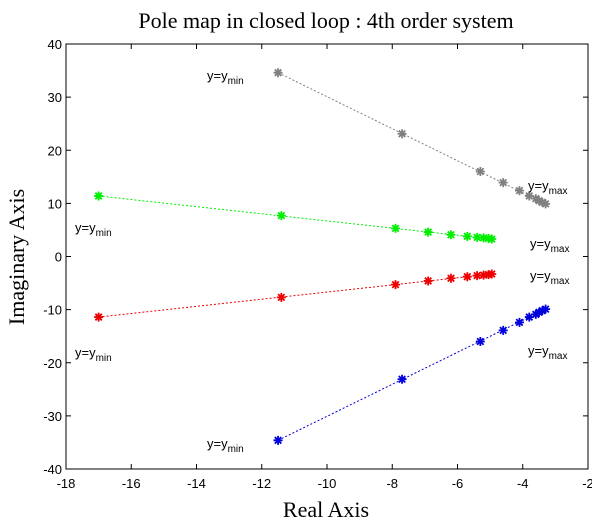 This screenshot has width=592, height=522. Describe the element at coordinates (326, 509) in the screenshot. I see `x-axis-label: Real Axis` at that location.